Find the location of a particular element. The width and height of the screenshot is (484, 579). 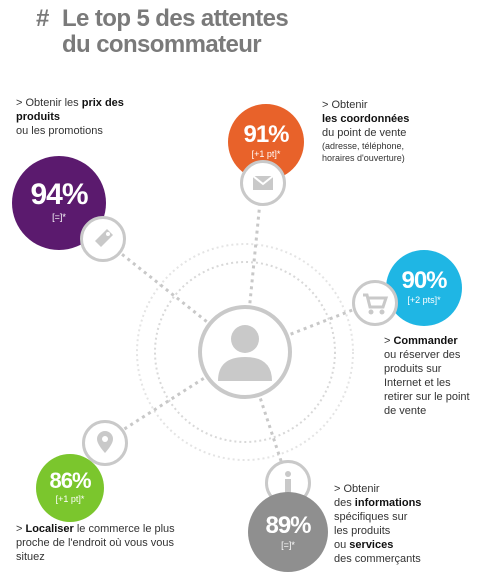

delta-commander: [+2 pts]* is located at coordinates (424, 300).